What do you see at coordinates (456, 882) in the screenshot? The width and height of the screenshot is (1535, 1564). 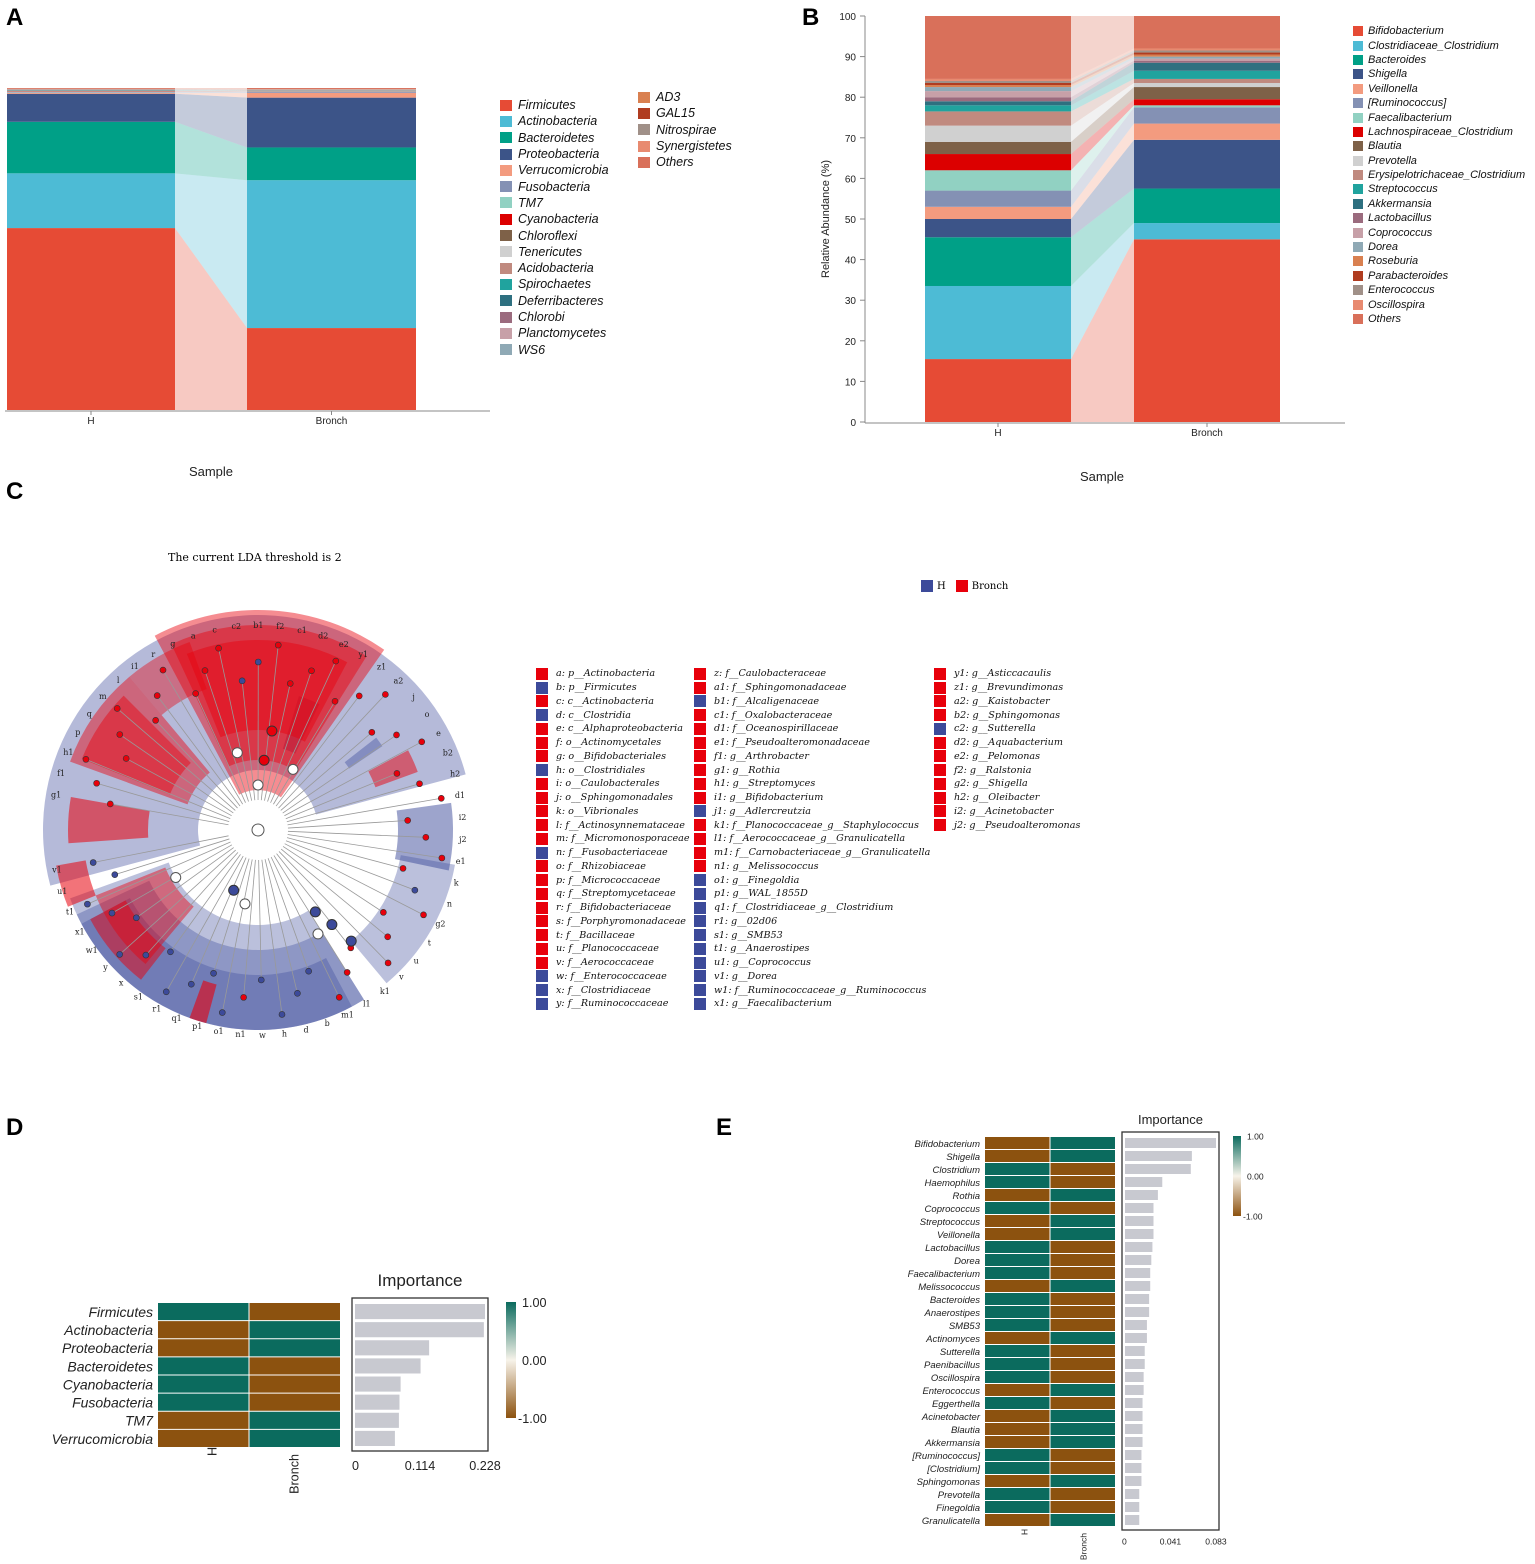 I see `clade-letter-label: k` at bounding box center [456, 882].